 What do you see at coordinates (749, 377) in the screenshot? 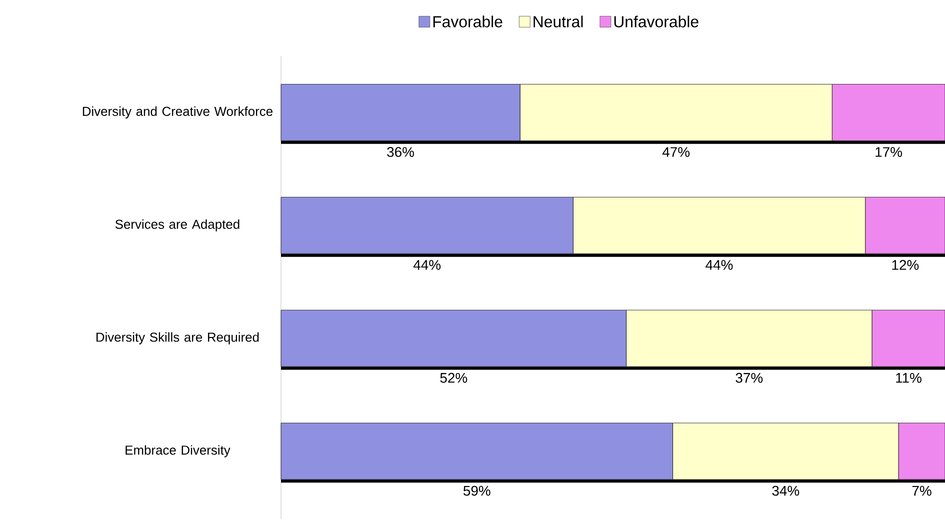
I see `data-label: 37%` at bounding box center [749, 377].